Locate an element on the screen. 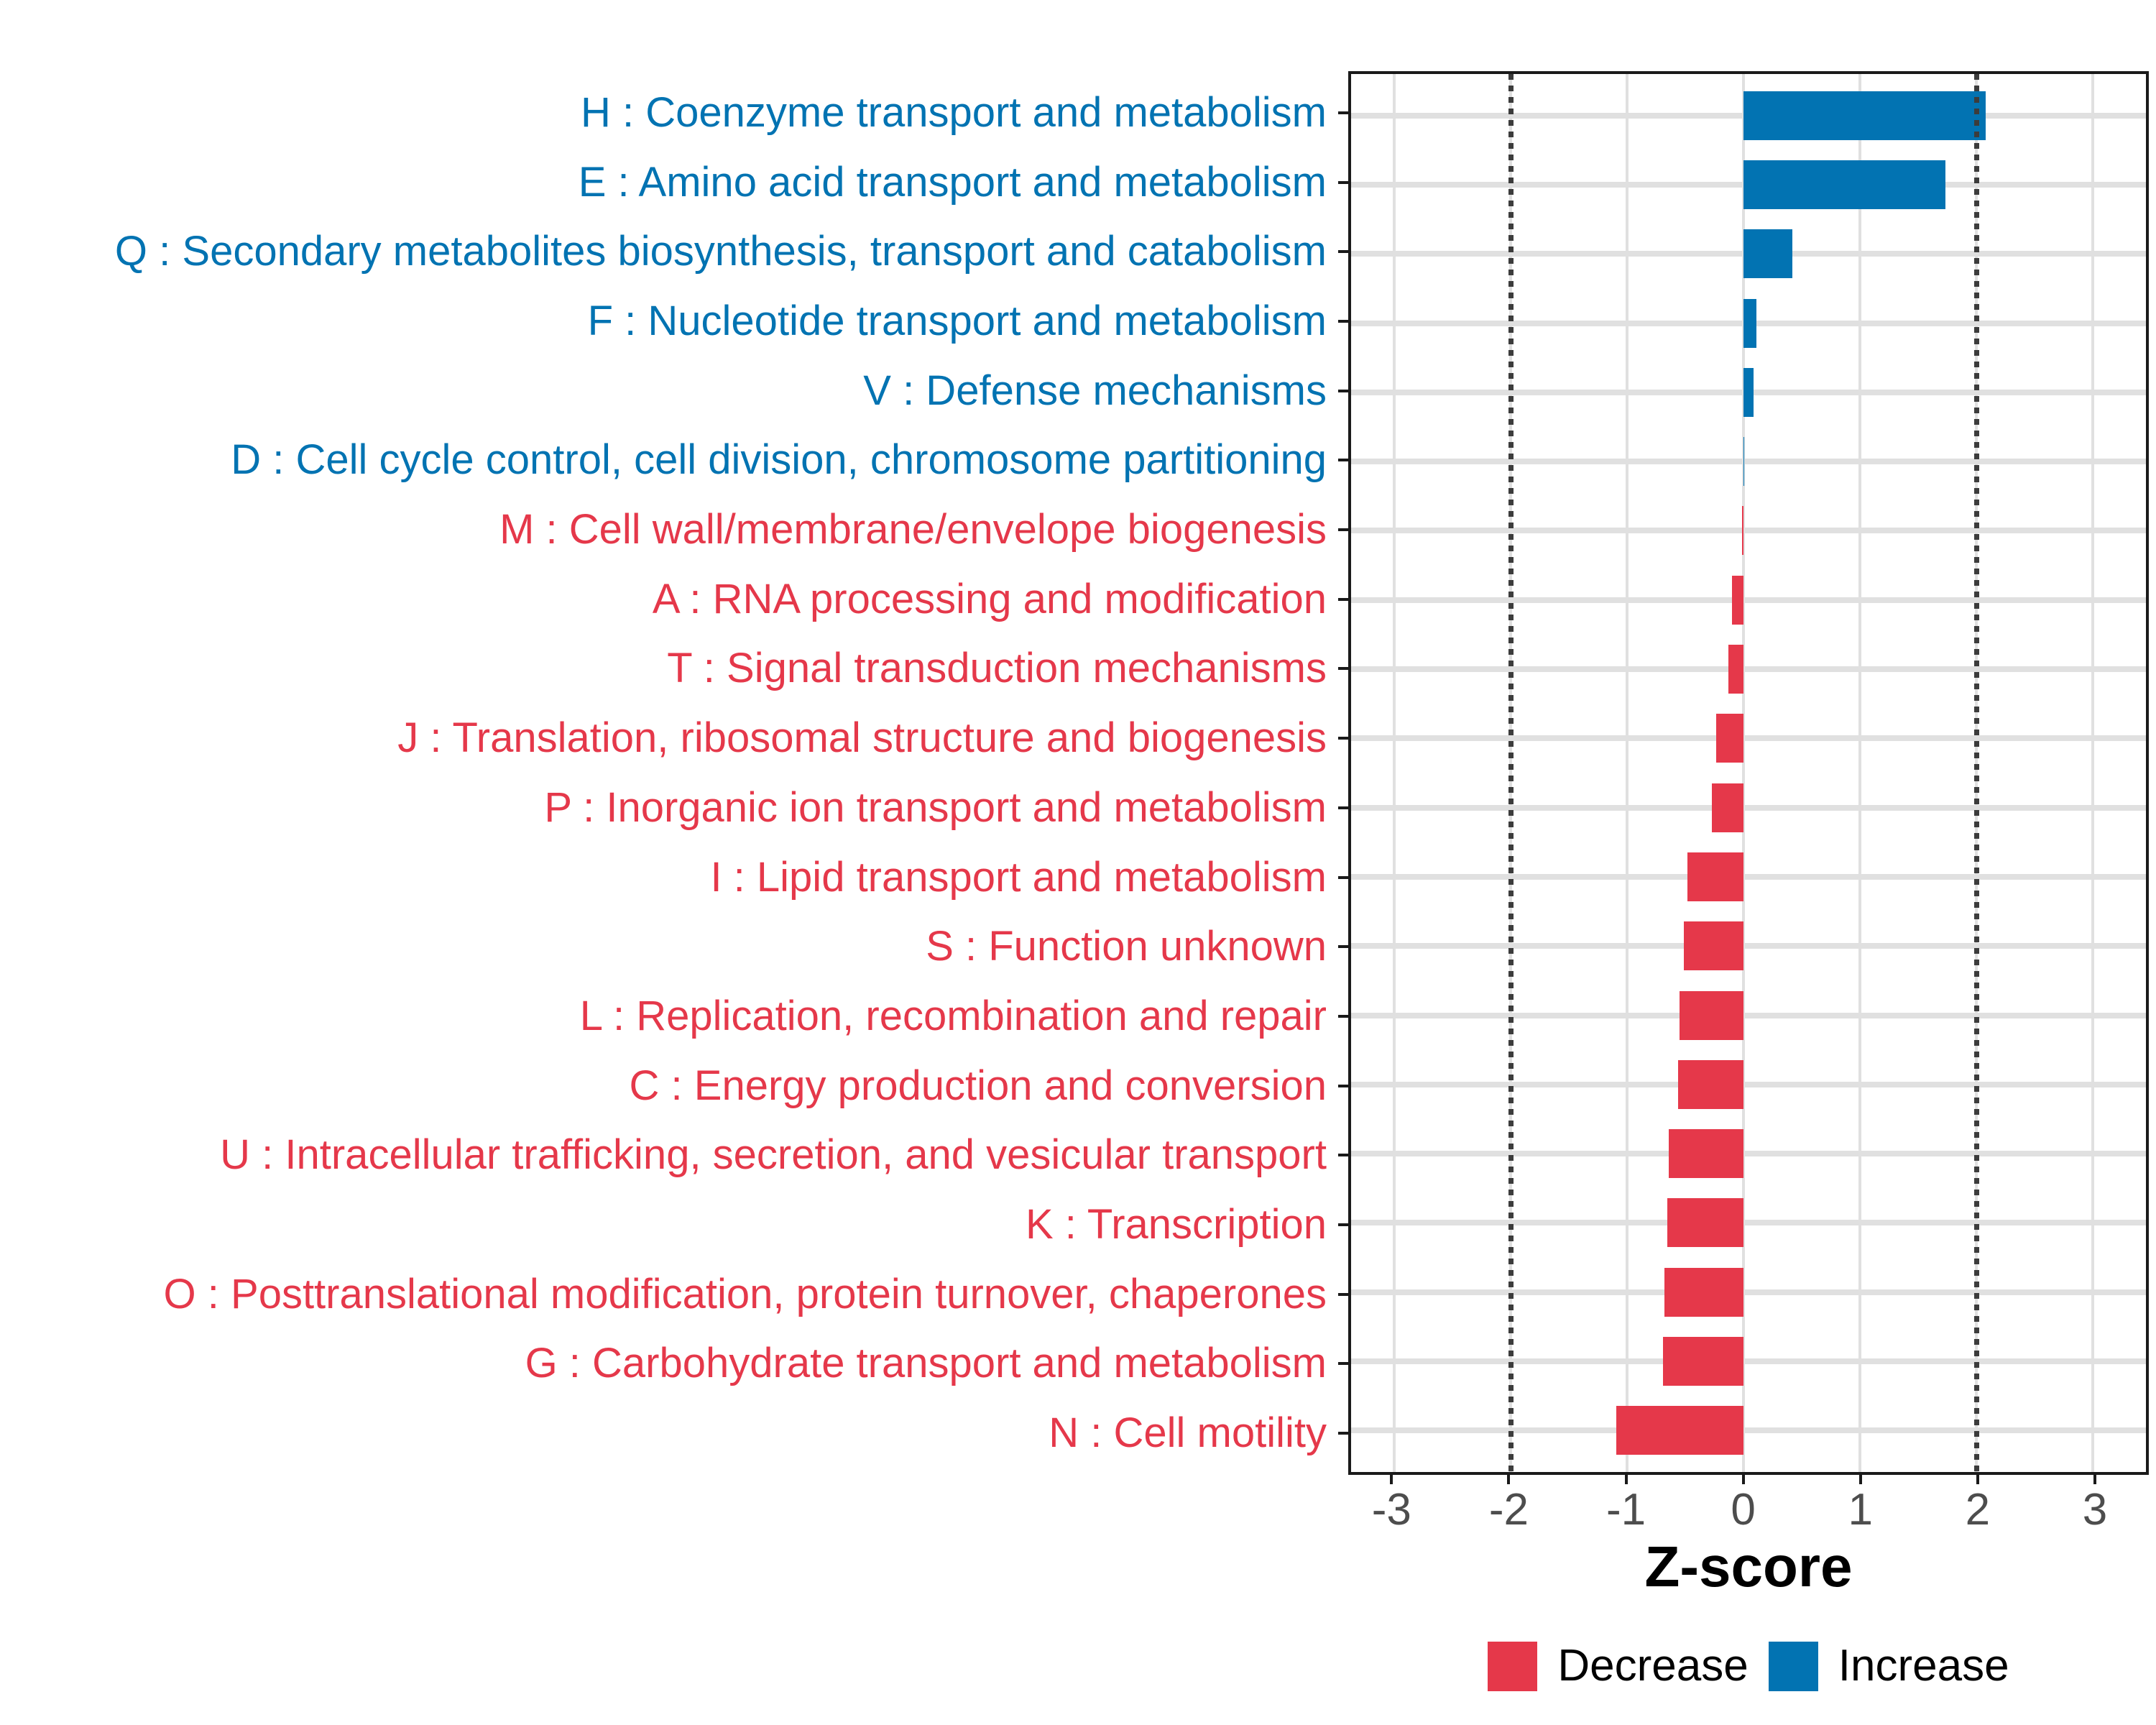 This screenshot has width=2156, height=1725. x-axis-ticks is located at coordinates (1748, 1479).